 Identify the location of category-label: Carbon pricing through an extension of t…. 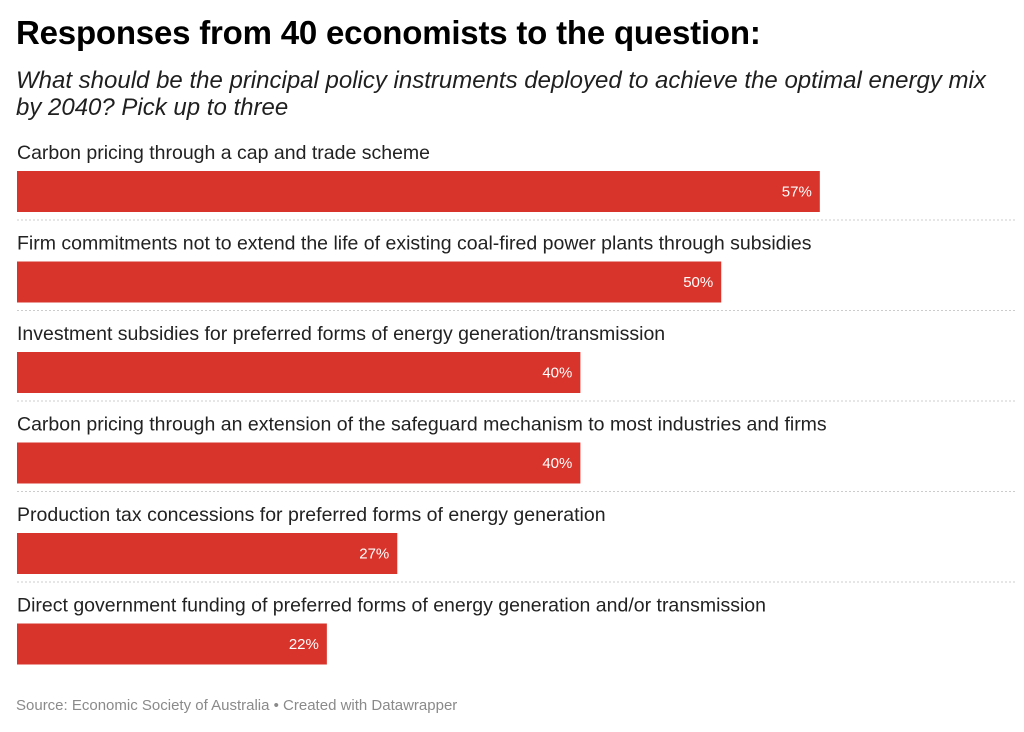
(422, 425).